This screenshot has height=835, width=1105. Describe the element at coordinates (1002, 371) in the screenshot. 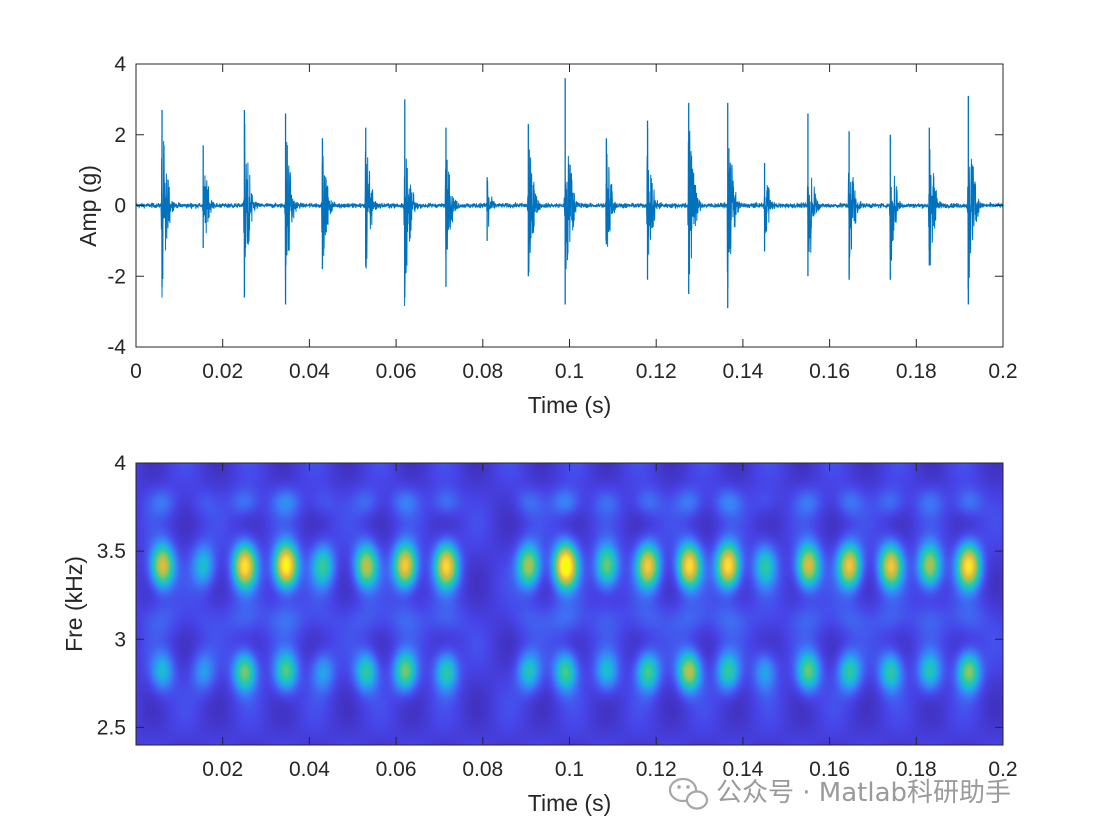

I see `waveform-x-tick-label: 0.2` at that location.